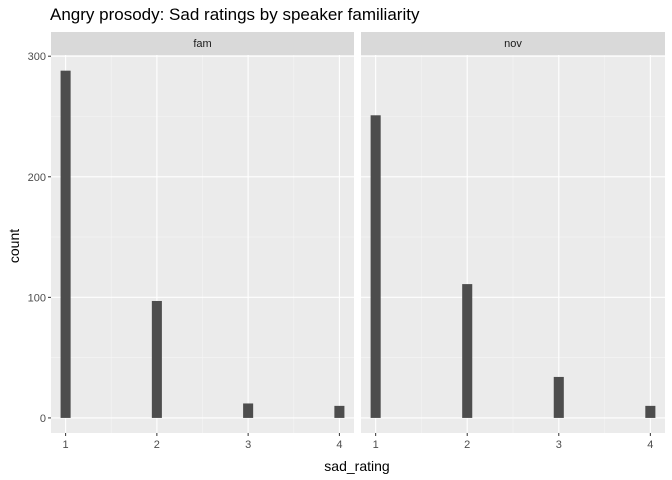 The width and height of the screenshot is (672, 480). Describe the element at coordinates (39, 238) in the screenshot. I see `y-axis: 0 100 200 300` at that location.